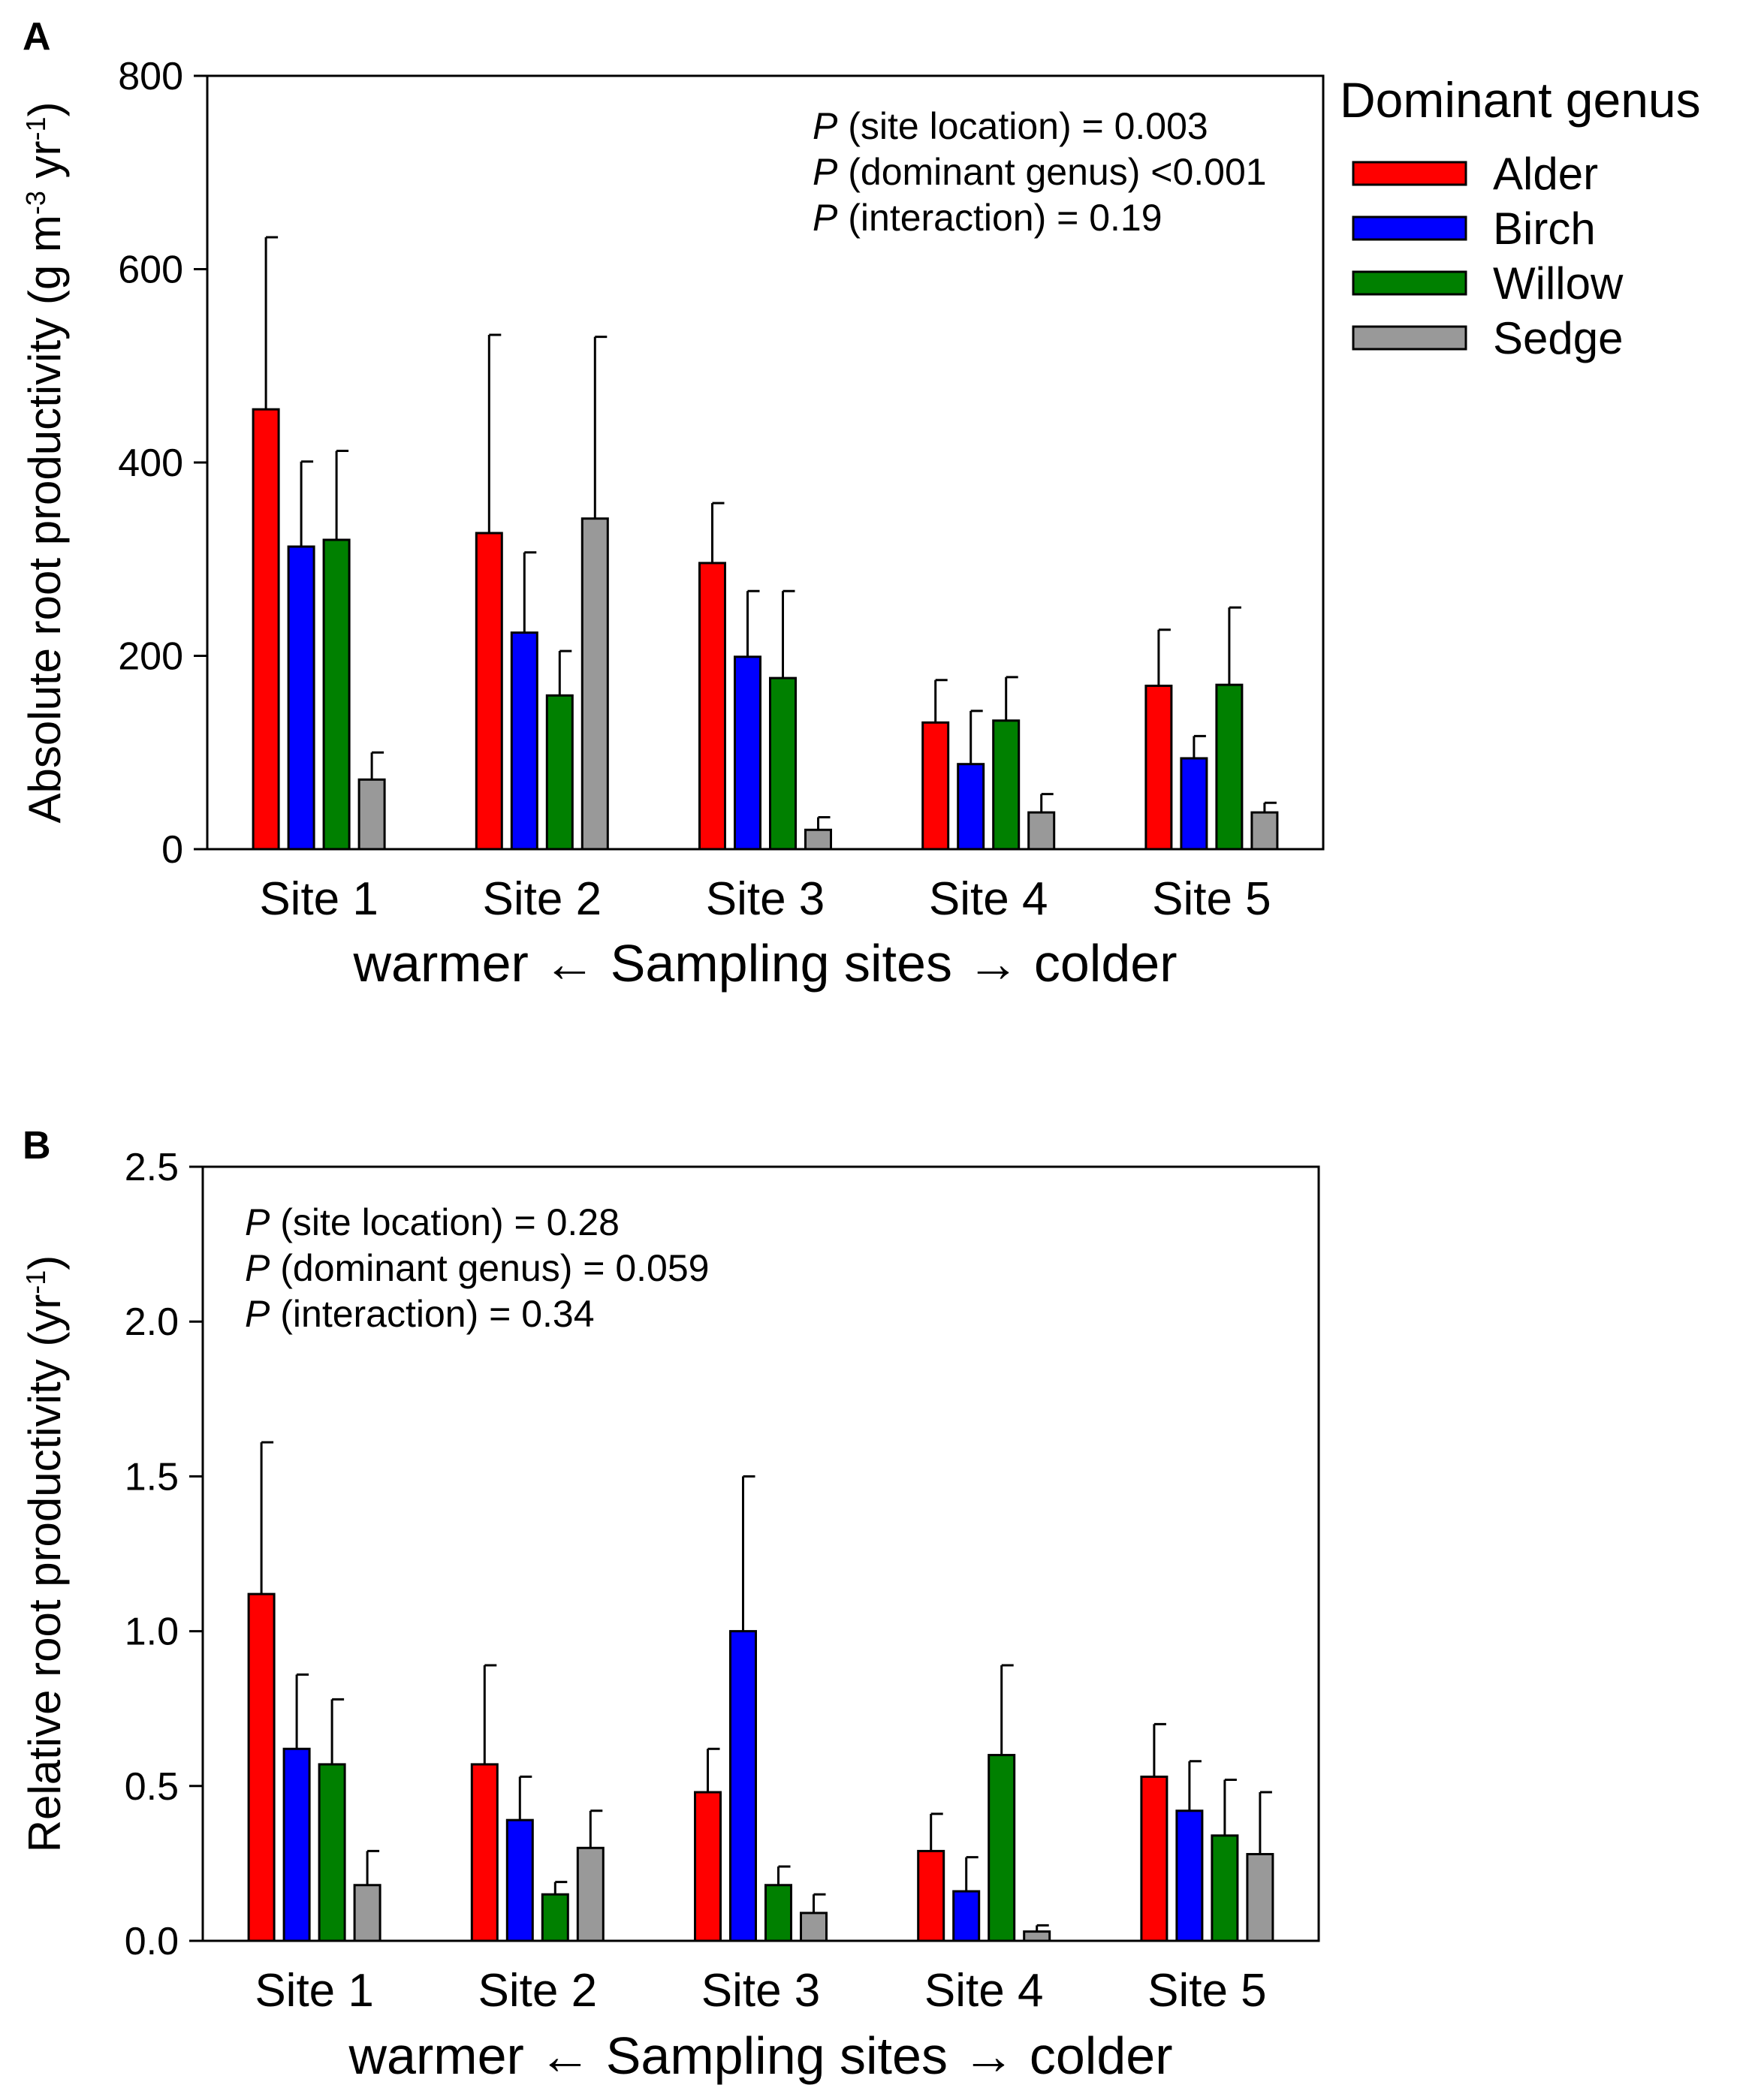 Image resolution: width=1752 pixels, height=2100 pixels. I want to click on panel-letter-a: A, so click(37, 37).